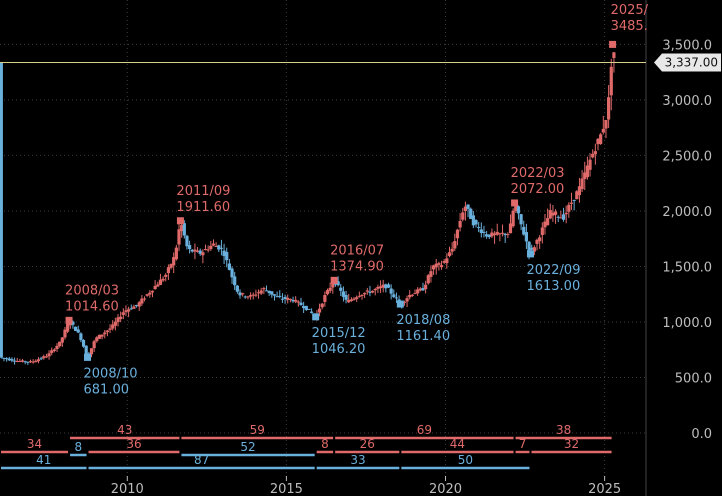 The width and height of the screenshot is (722, 496). Describe the element at coordinates (604, 489) in the screenshot. I see `x-tick-label: 2025` at that location.